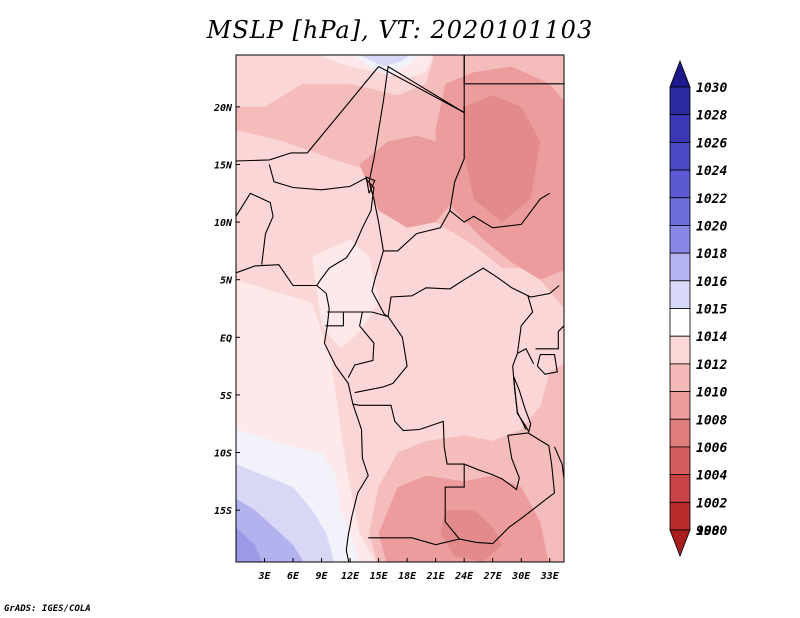 The height and width of the screenshot is (618, 800). What do you see at coordinates (464, 576) in the screenshot?
I see `lon-label: 24E` at bounding box center [464, 576].